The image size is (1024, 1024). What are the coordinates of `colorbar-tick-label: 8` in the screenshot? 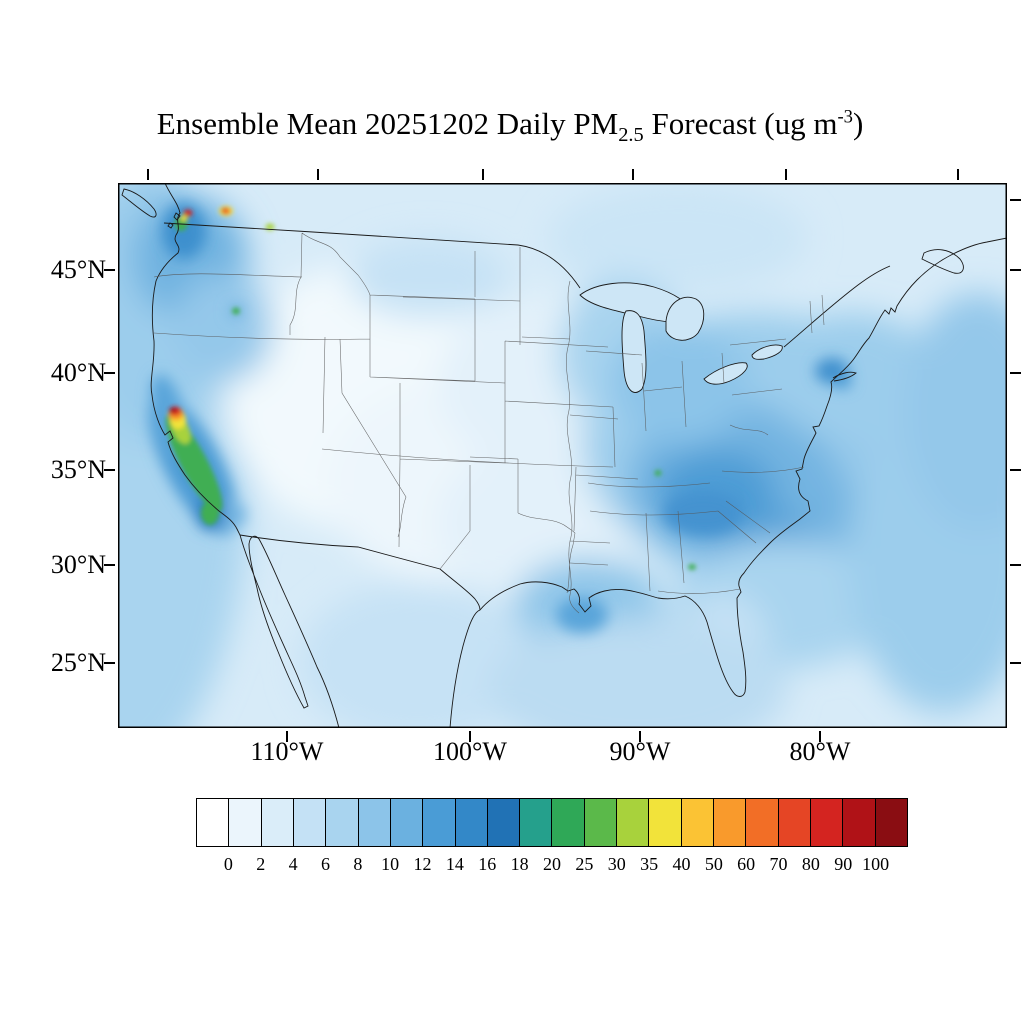 It's located at (358, 864).